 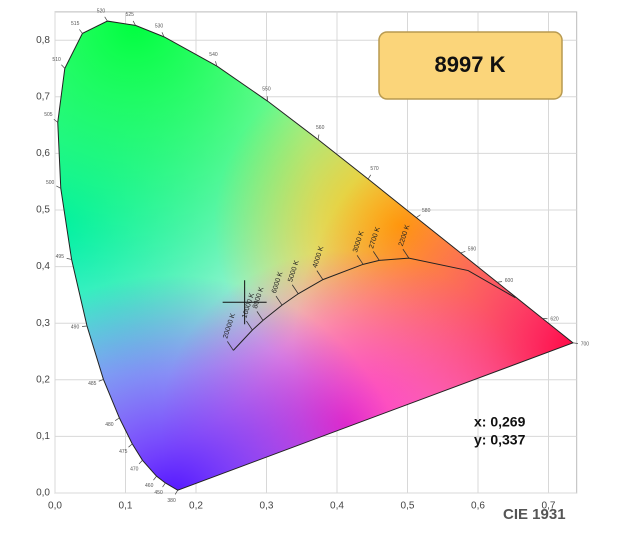 What do you see at coordinates (159, 26) in the screenshot?
I see `wavelength-label: 530` at bounding box center [159, 26].